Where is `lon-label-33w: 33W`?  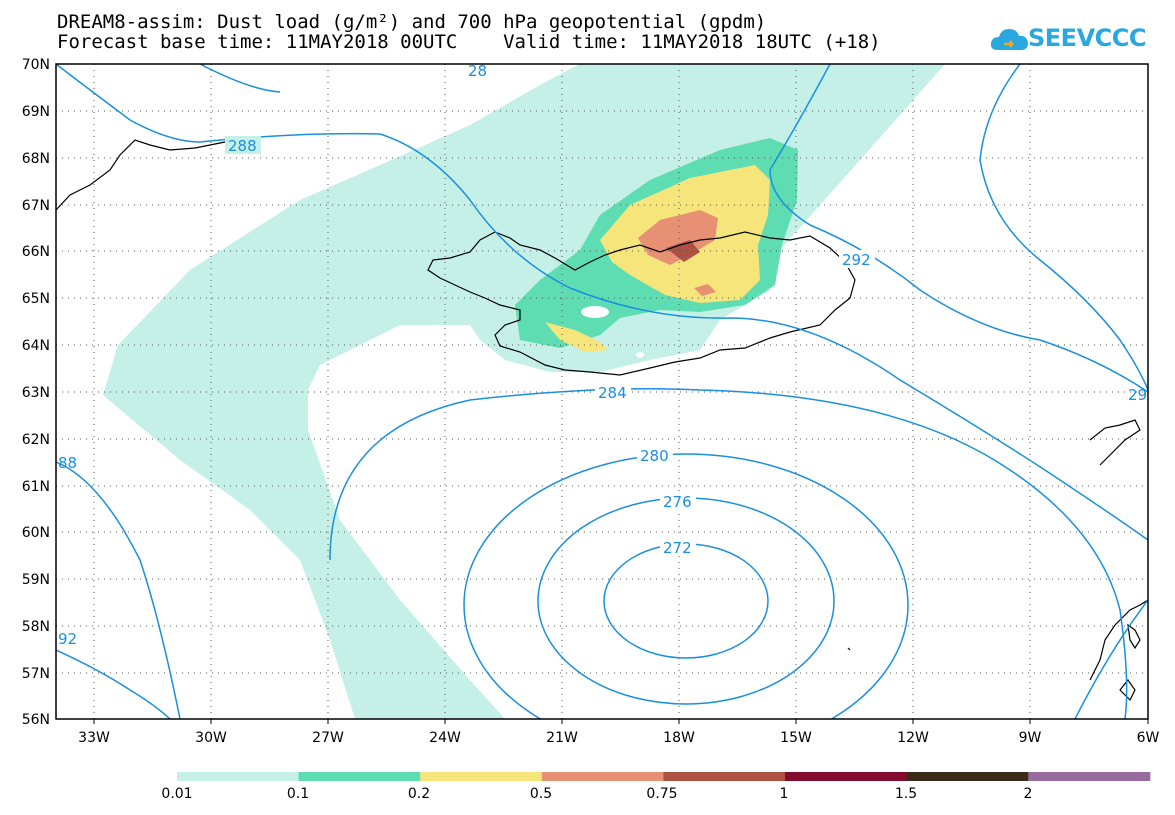
lon-label-33w: 33W is located at coordinates (94, 738).